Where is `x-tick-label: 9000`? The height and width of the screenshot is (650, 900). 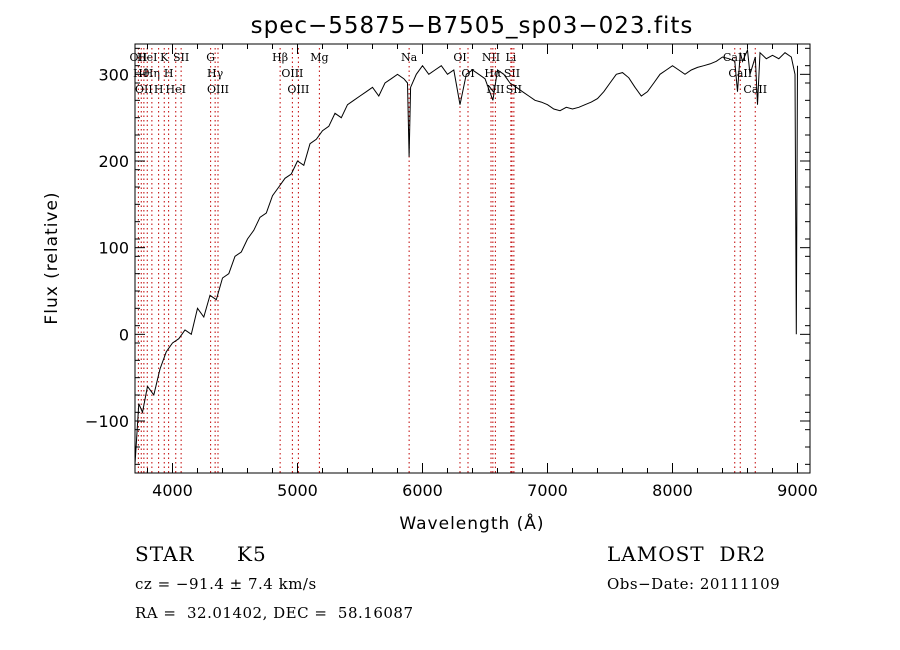 x-tick-label: 9000 is located at coordinates (797, 490).